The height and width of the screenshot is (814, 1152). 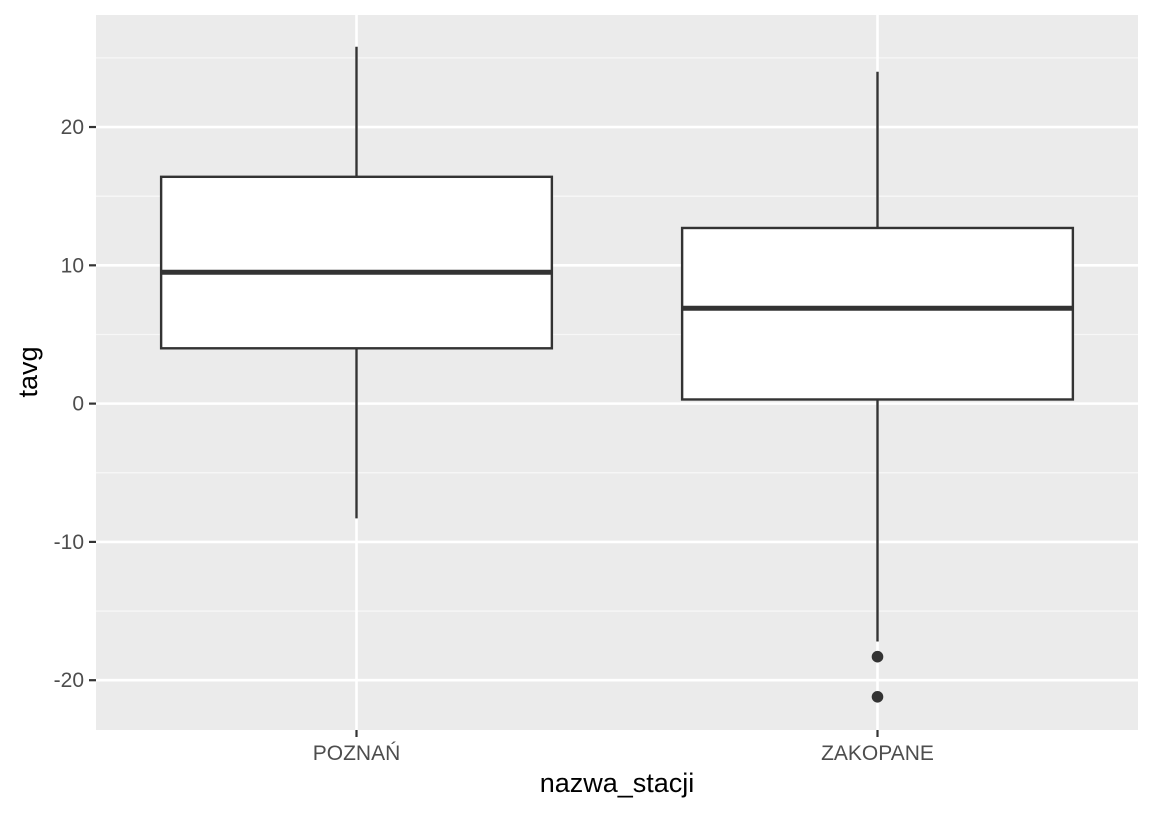 I want to click on y-tick-label: -10, so click(x=69, y=542).